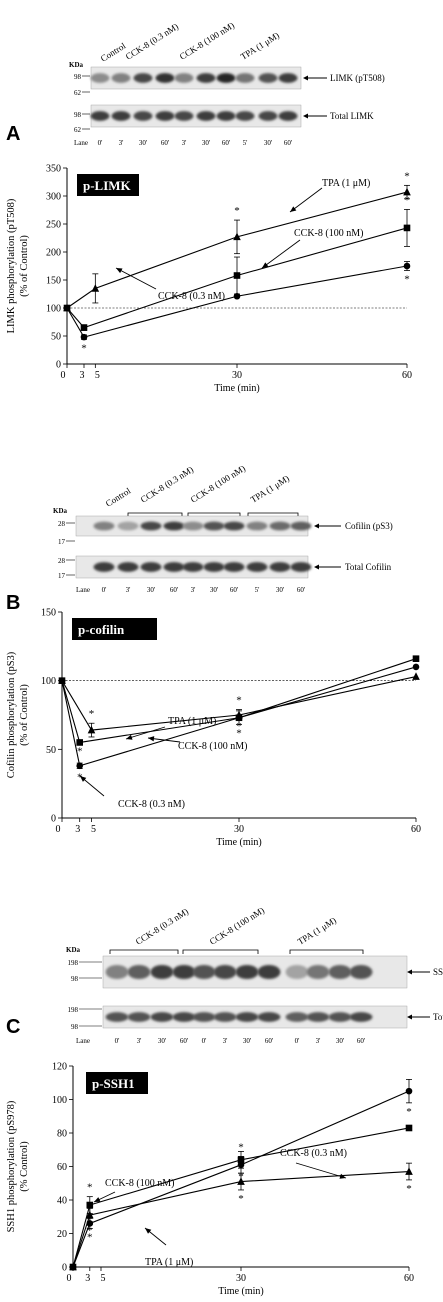  Describe the element at coordinates (260, 46) in the screenshot. I see `group-label: TPA (1 μM)` at that location.